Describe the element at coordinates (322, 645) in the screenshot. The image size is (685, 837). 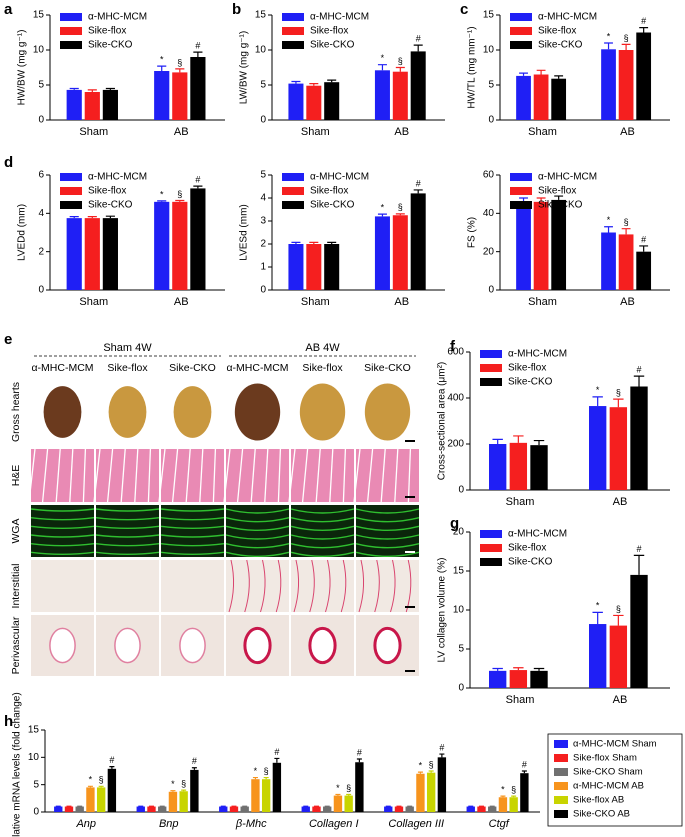
I see `vessel` at that location.